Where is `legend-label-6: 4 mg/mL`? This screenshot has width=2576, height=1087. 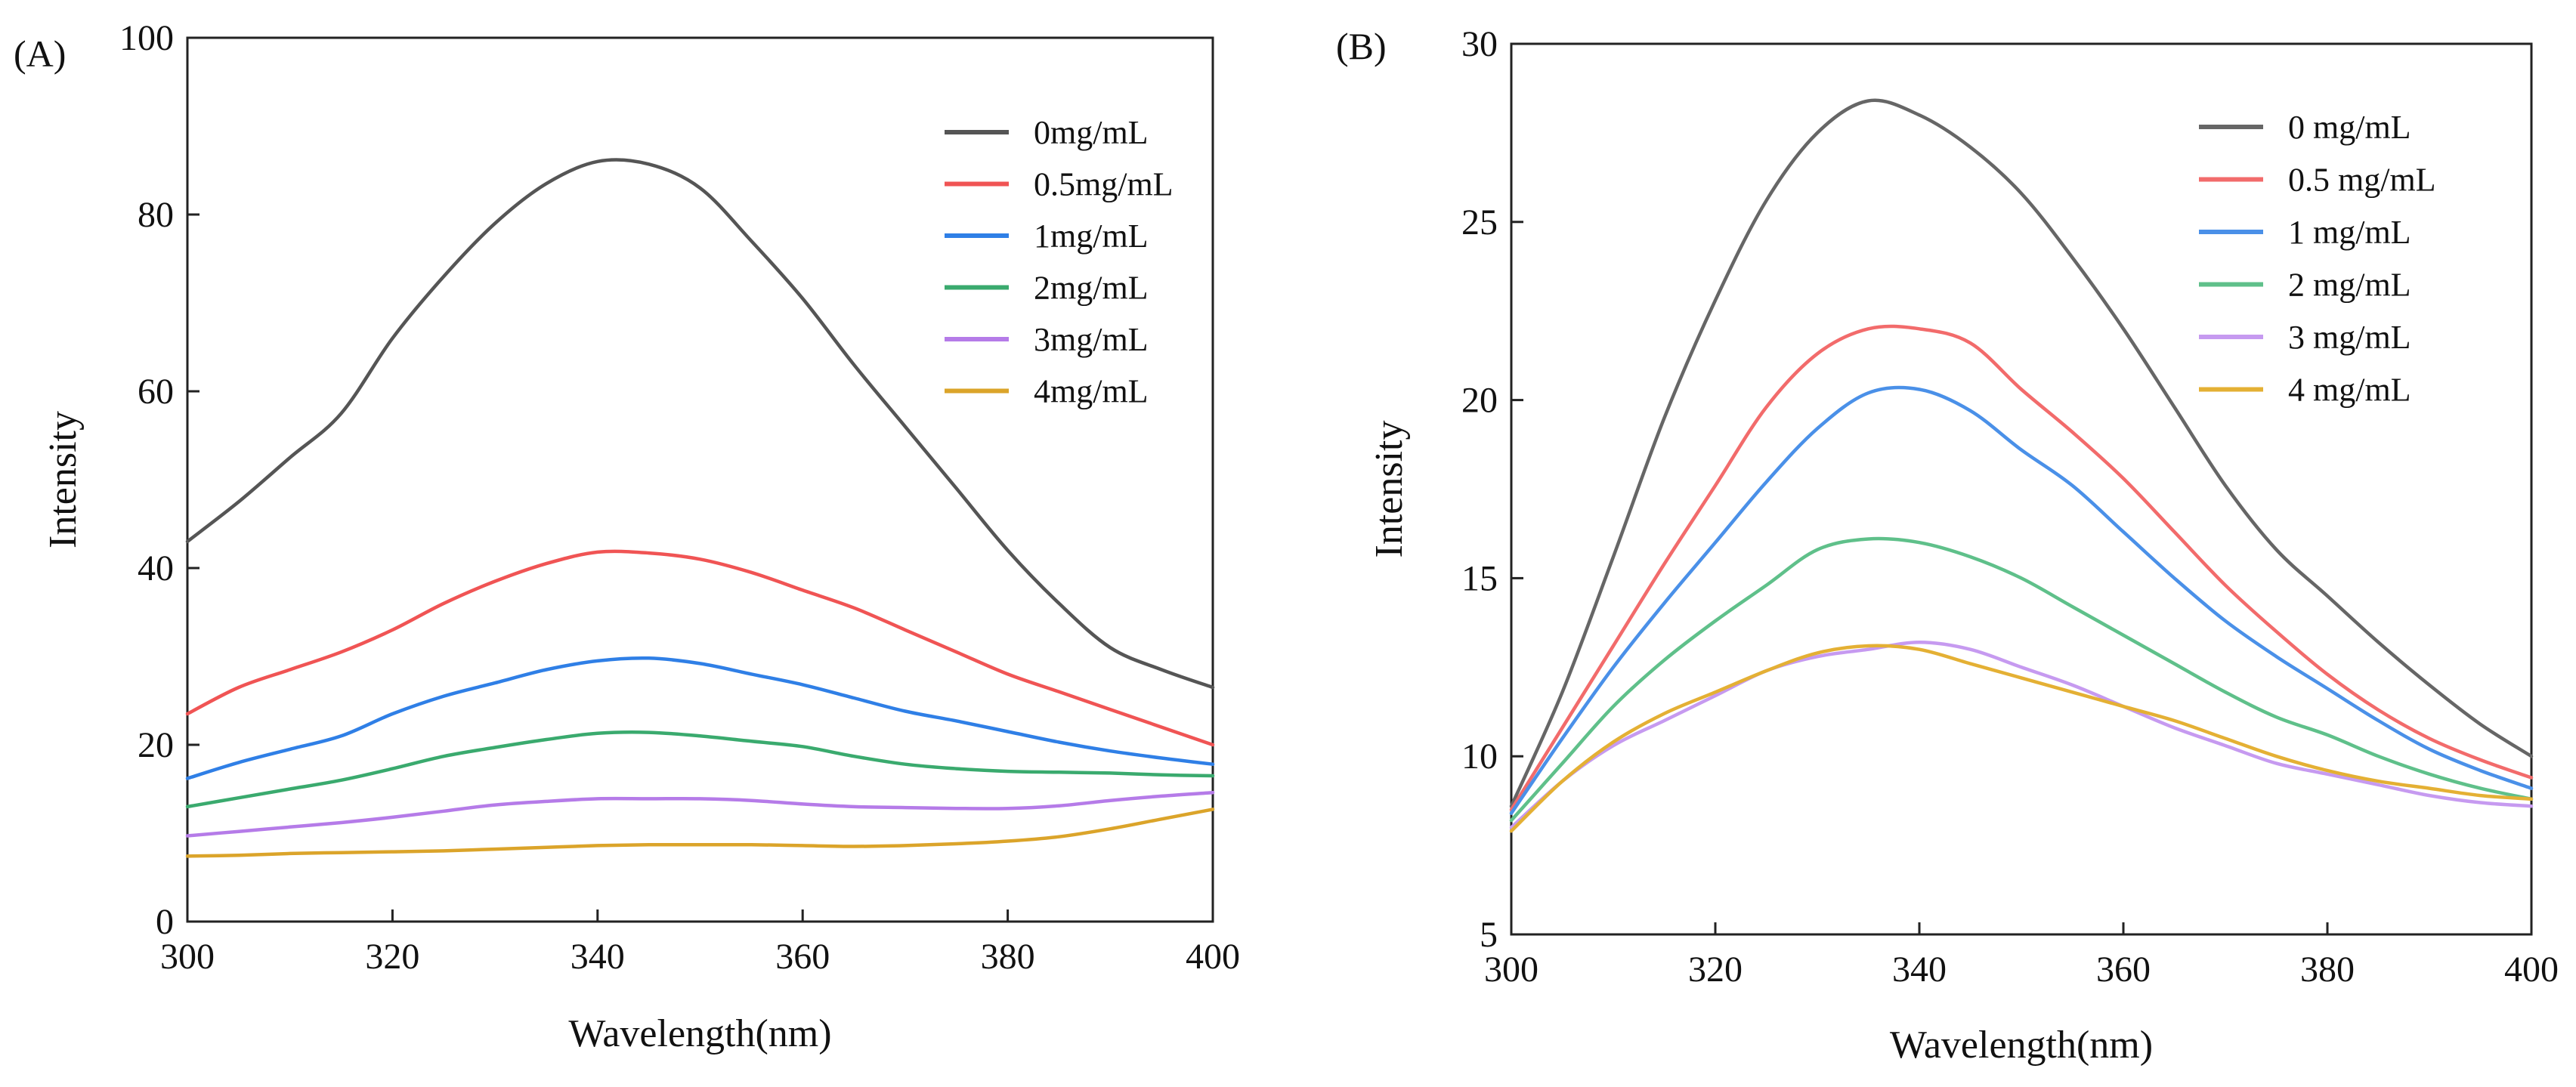
legend-label-6: 4 mg/mL is located at coordinates (2349, 390).